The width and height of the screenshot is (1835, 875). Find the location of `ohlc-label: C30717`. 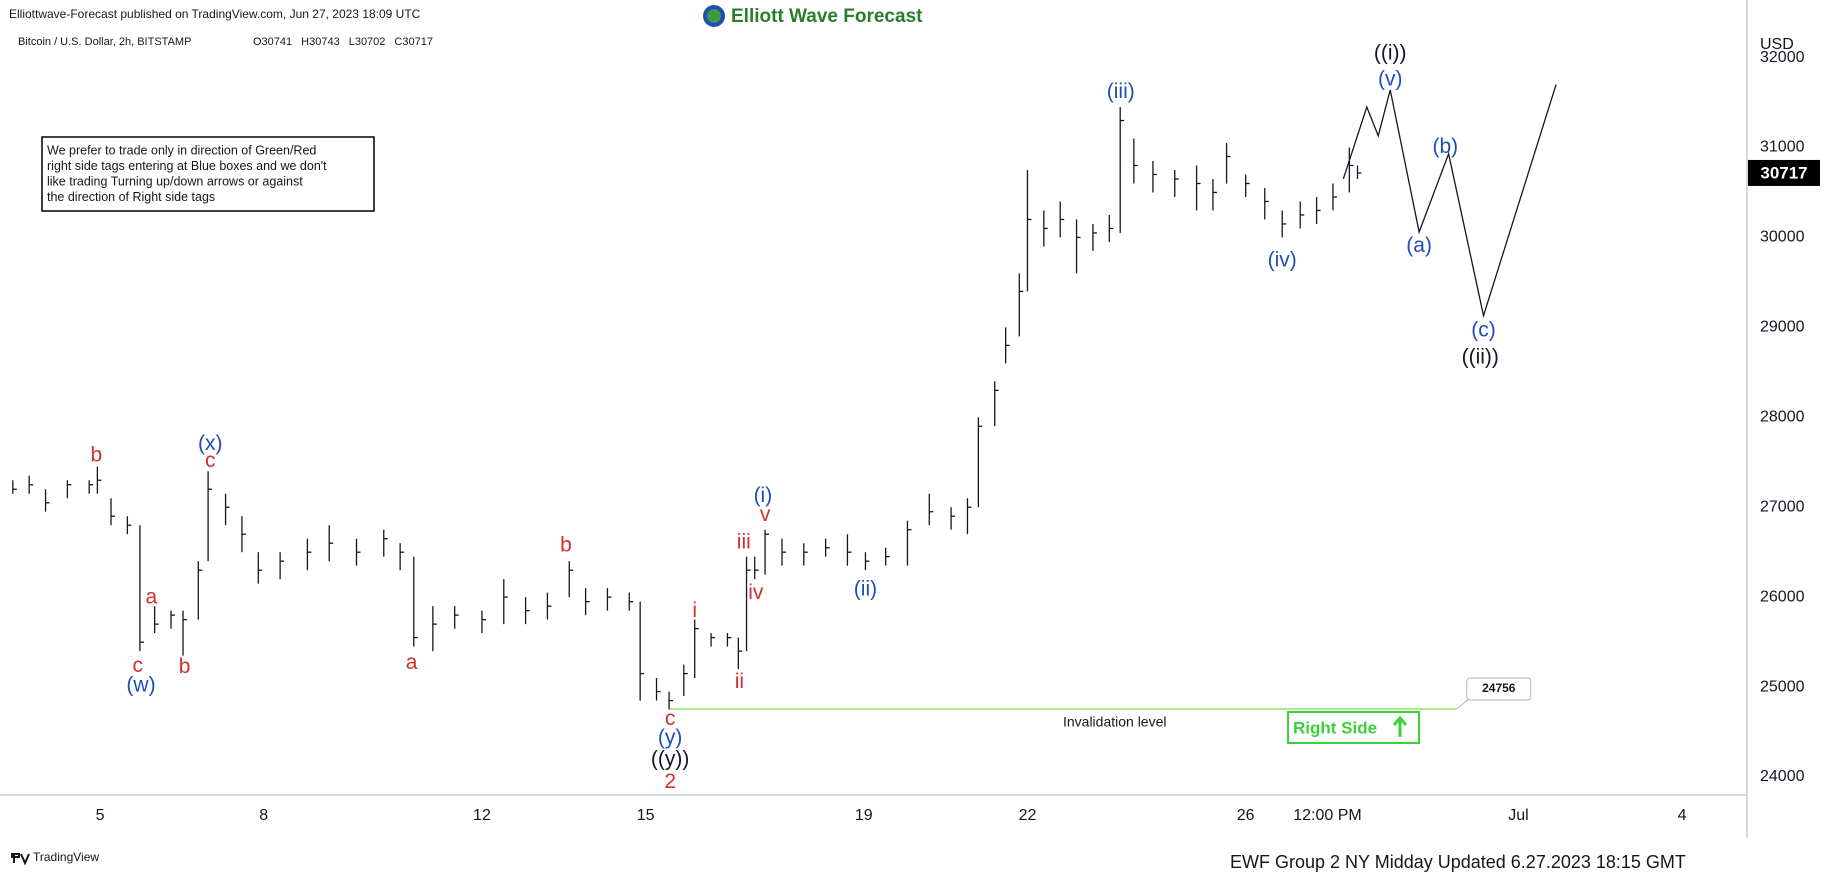

ohlc-label: C30717 is located at coordinates (413, 42).